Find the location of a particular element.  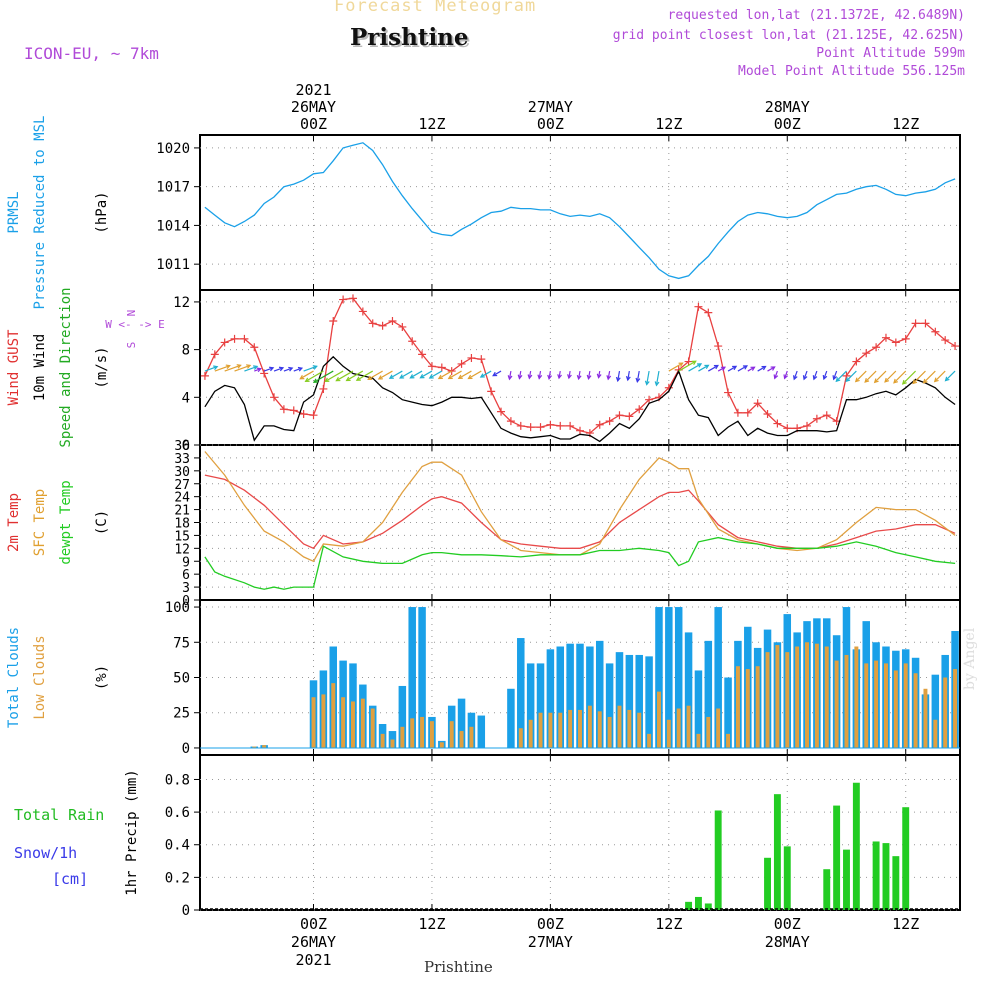

y-tick-label: 1017 is located at coordinates (173, 188).